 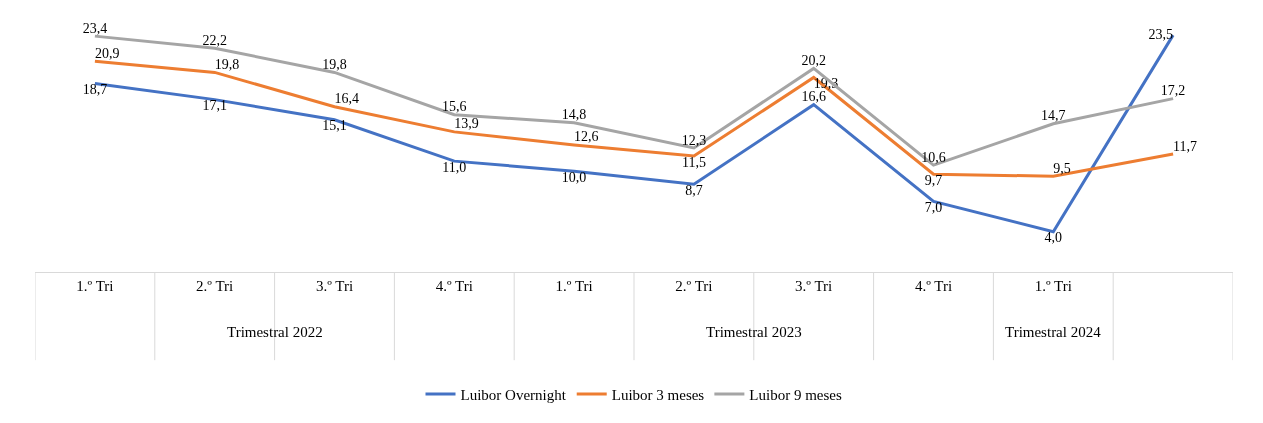 I want to click on data-label: 7,0, so click(x=933, y=207).